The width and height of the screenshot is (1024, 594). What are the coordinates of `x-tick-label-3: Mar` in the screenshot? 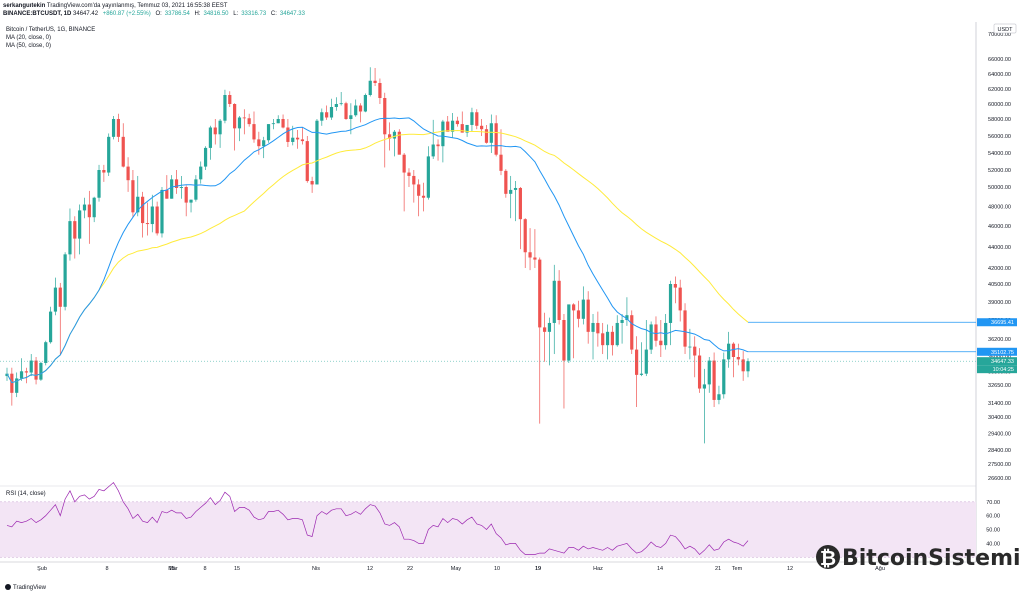 It's located at (173, 569).